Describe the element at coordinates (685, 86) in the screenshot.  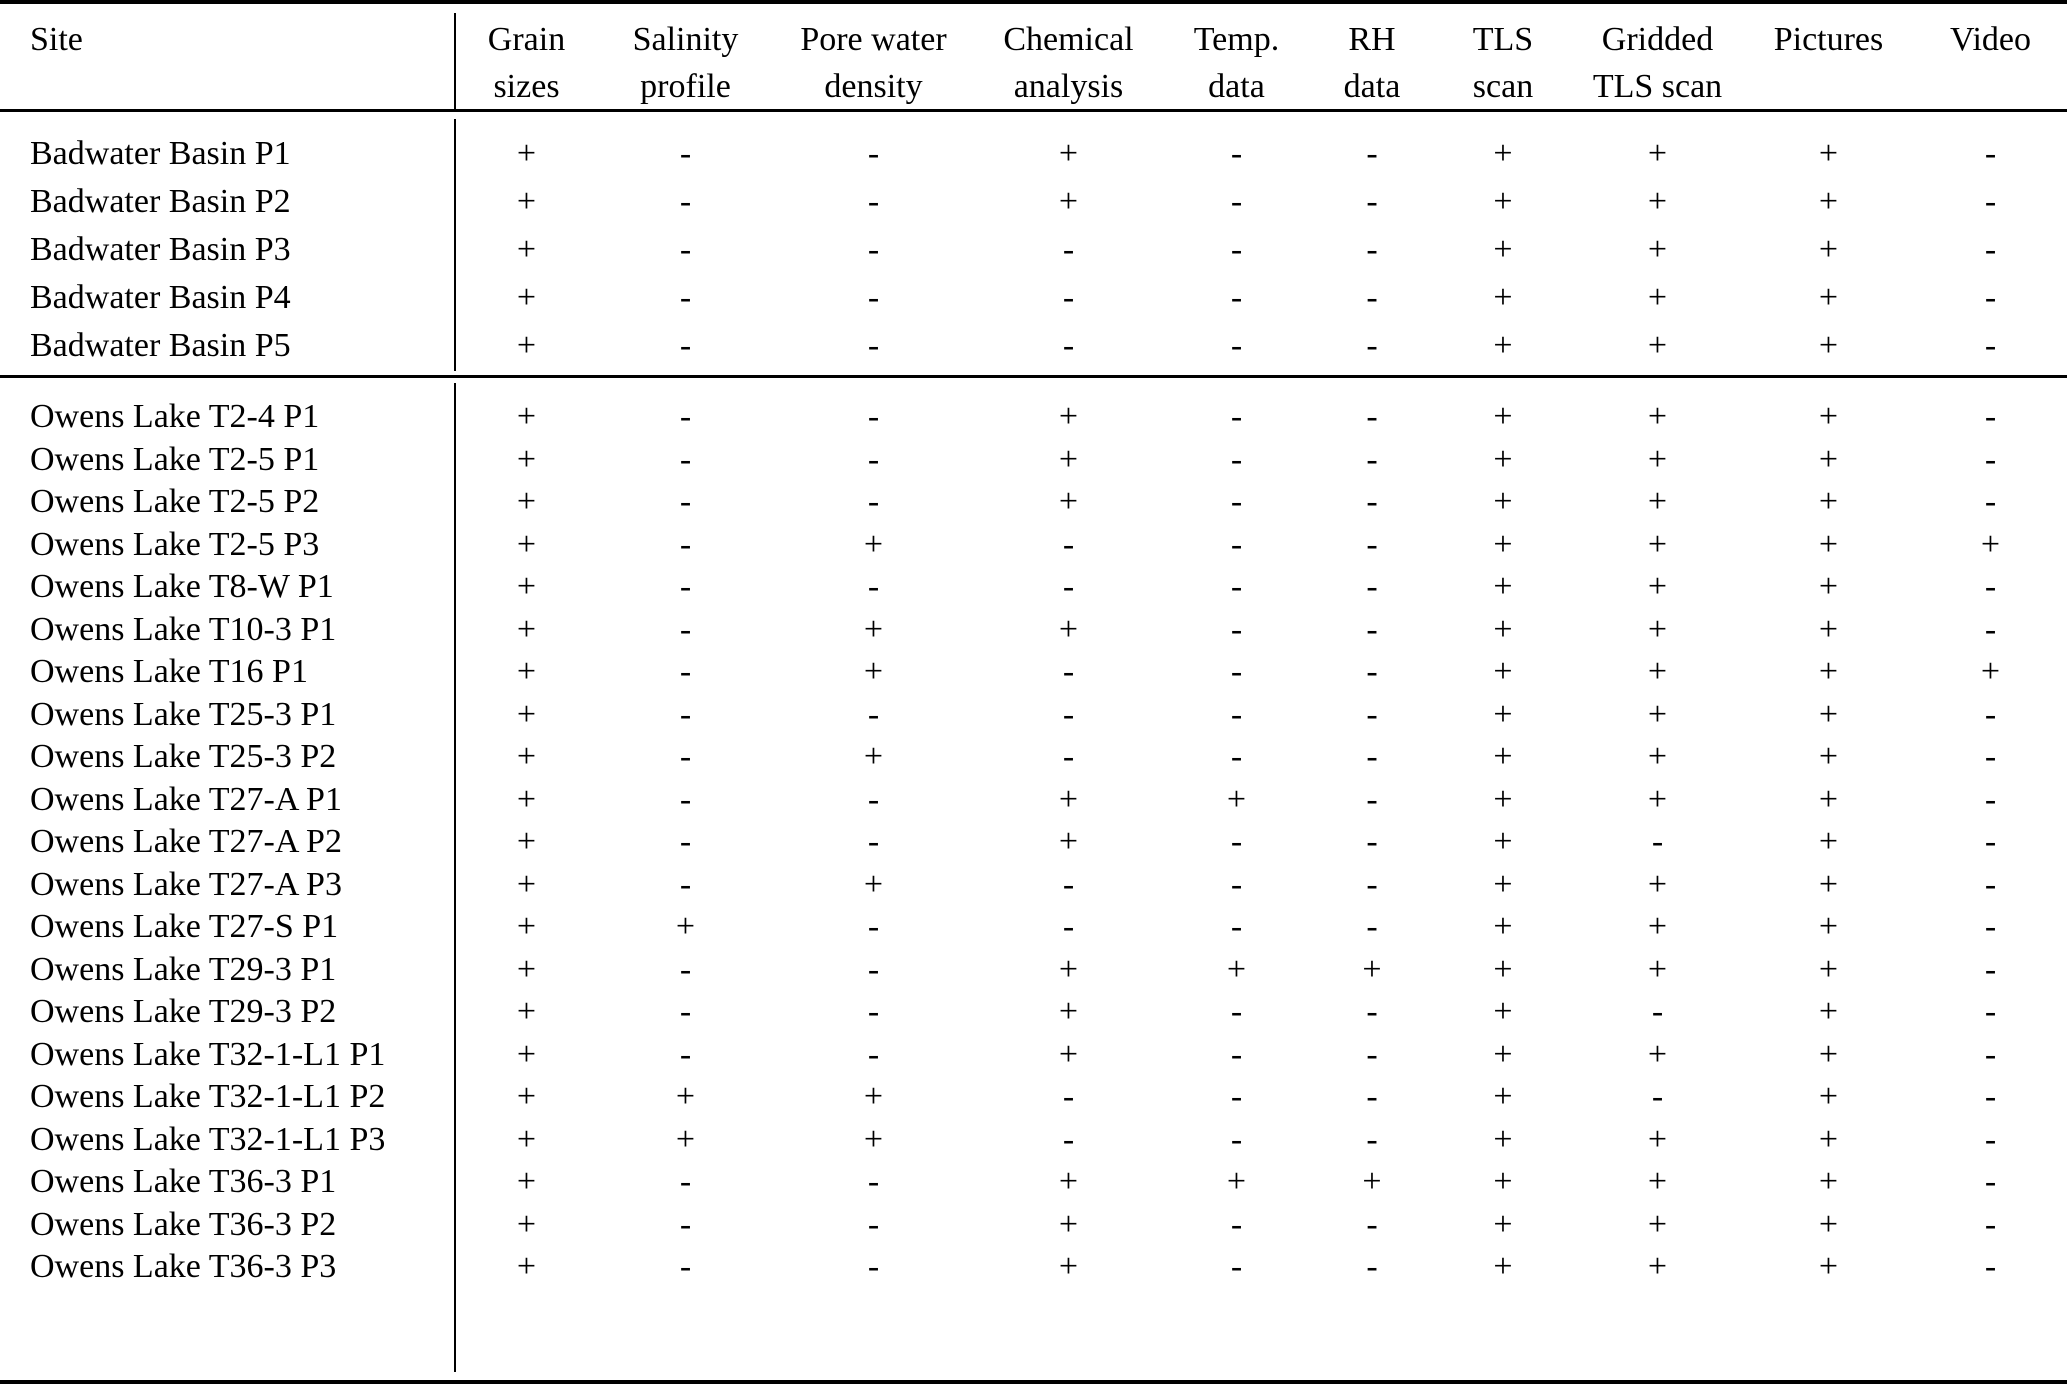
I see `header-label-line2: profile` at that location.